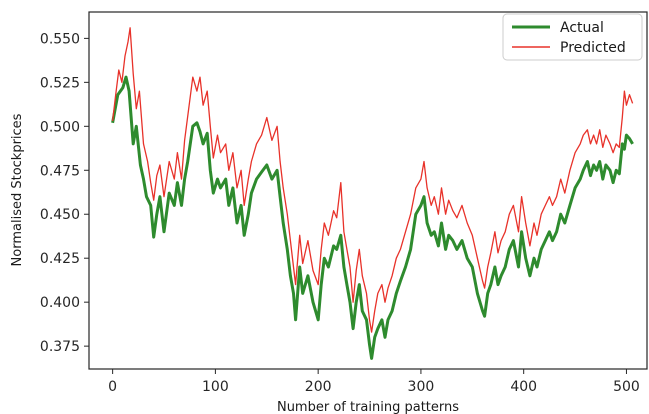 The height and width of the screenshot is (414, 649). Describe the element at coordinates (593, 48) in the screenshot. I see `legend-label-predicted: Predicted` at that location.